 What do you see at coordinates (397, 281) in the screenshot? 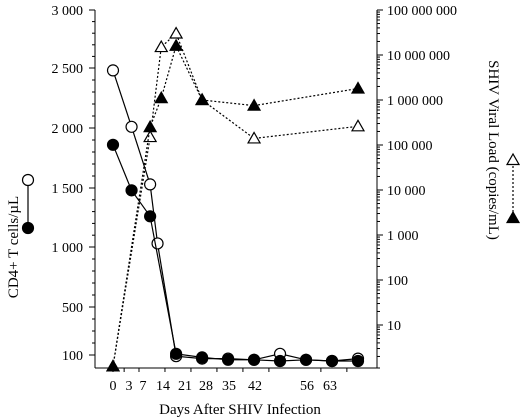
I see `y-right-tick-label: 100` at bounding box center [397, 281].